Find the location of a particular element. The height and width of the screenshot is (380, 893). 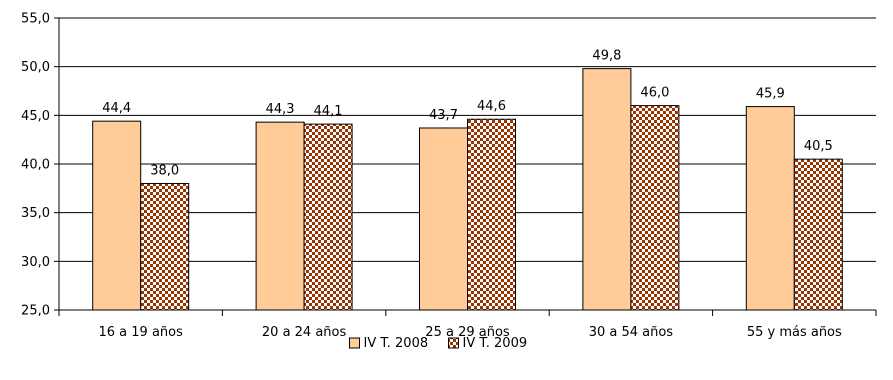

y-tick-label: 55,0 is located at coordinates (35, 19).